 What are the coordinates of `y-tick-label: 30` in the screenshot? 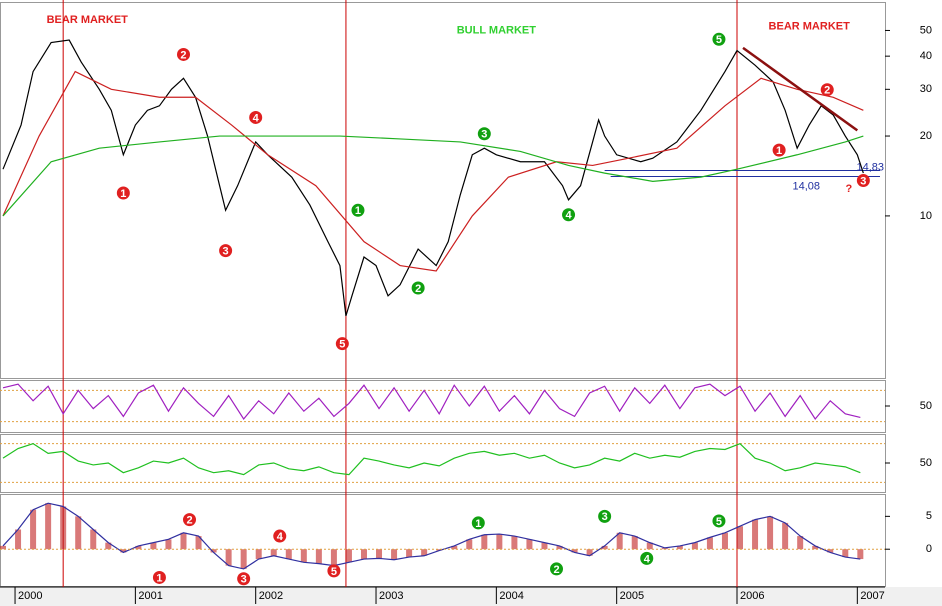 It's located at (926, 89).